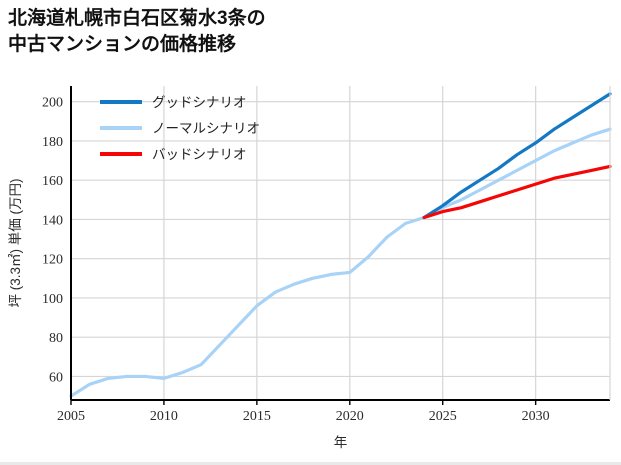 The height and width of the screenshot is (465, 621). What do you see at coordinates (56, 338) in the screenshot?
I see `y-tick-label: 80` at bounding box center [56, 338].